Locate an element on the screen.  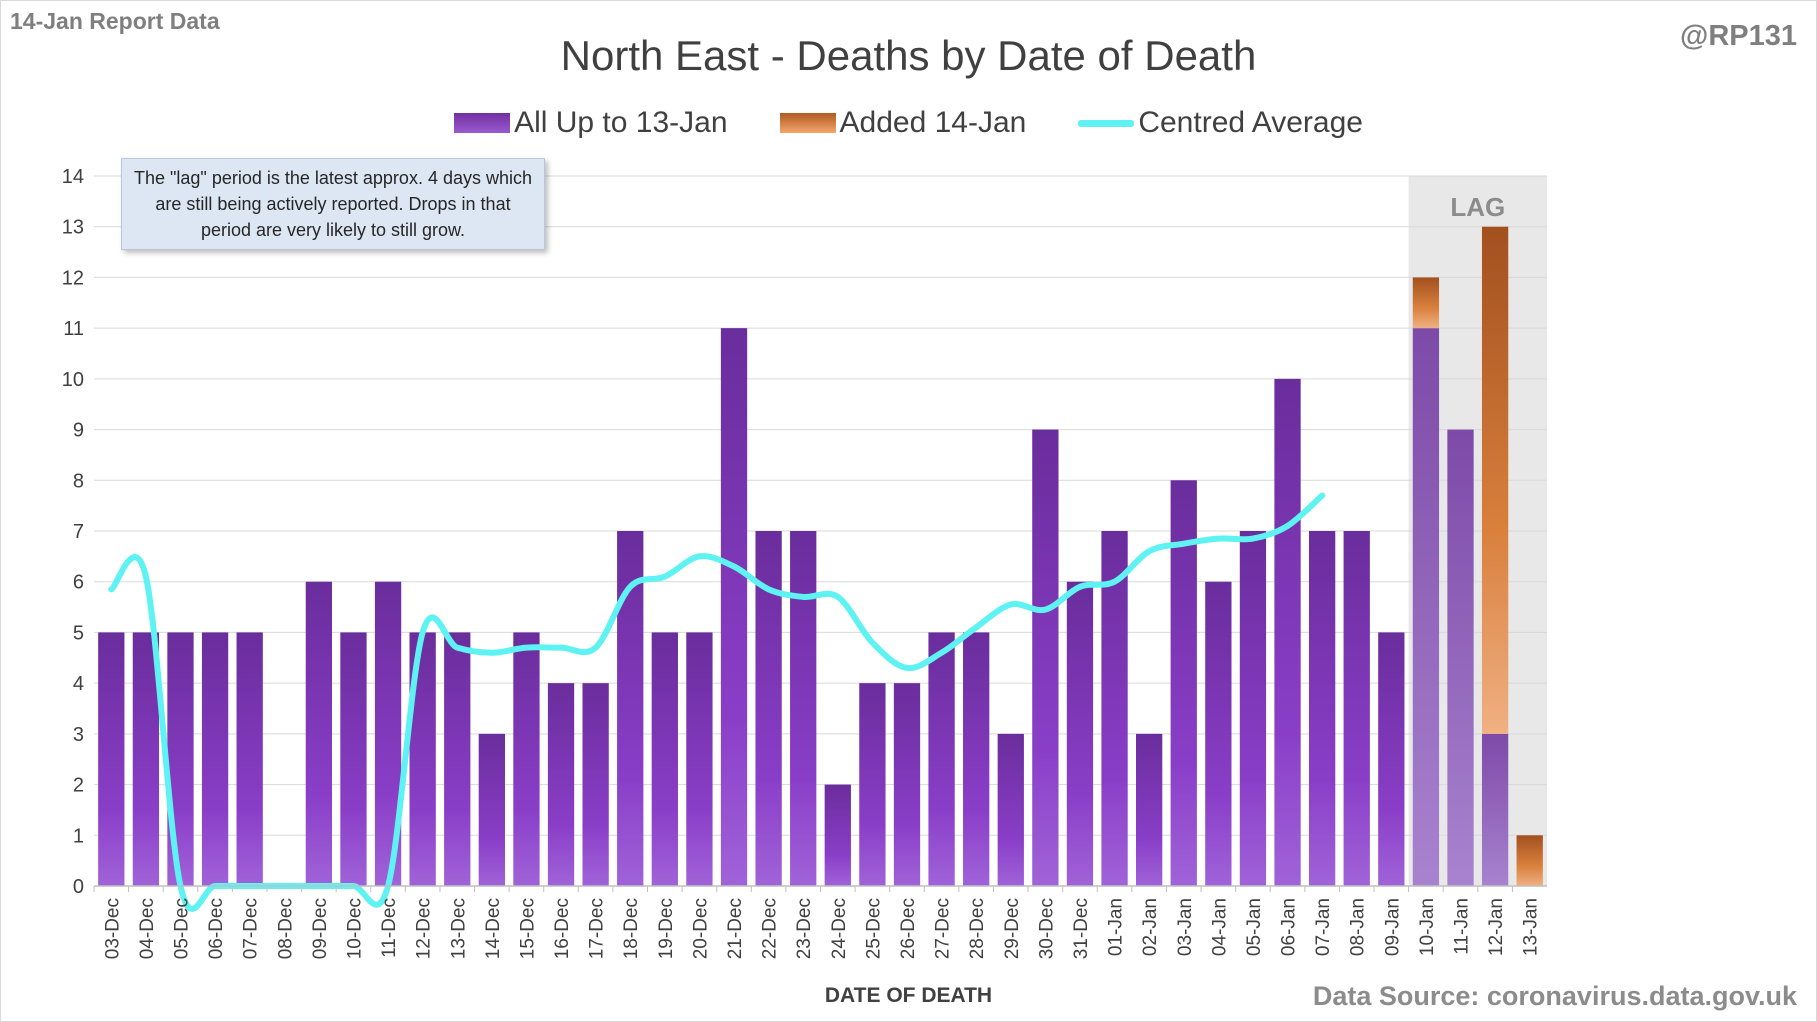
x-tick-label: 06-Jan is located at coordinates (1289, 927).